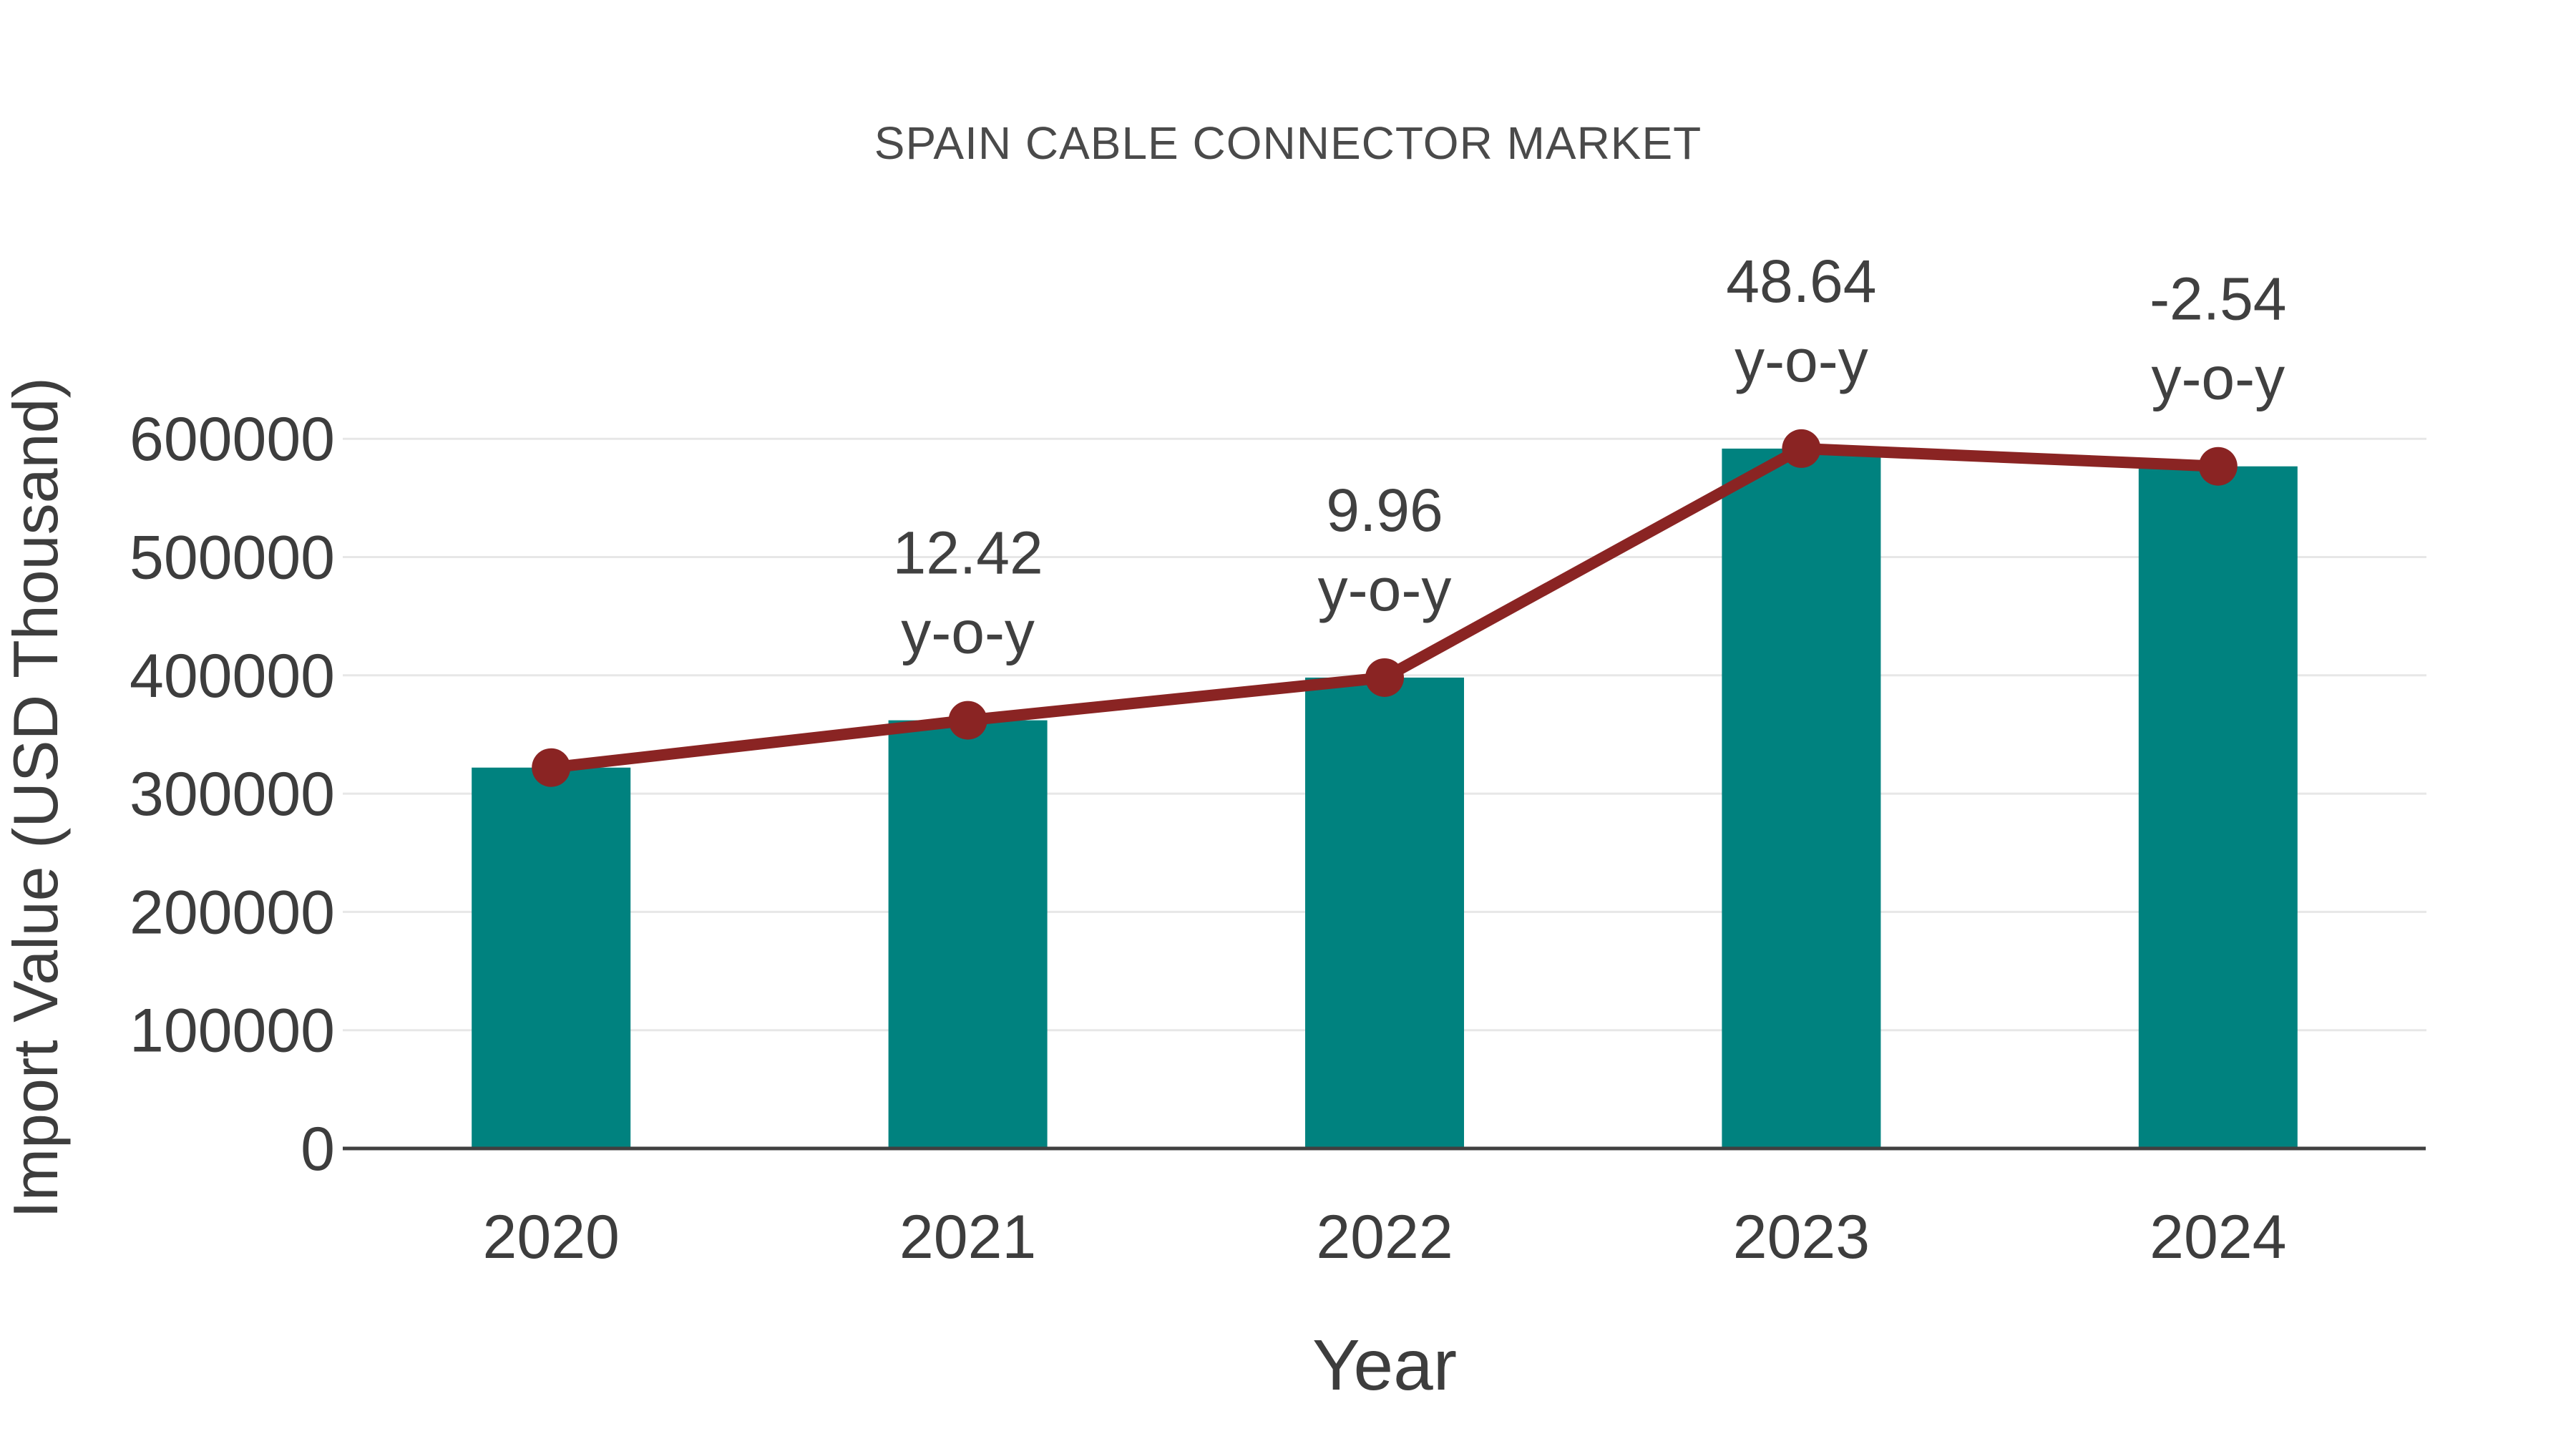 The width and height of the screenshot is (2576, 1449). I want to click on bar-2024, so click(2218, 807).